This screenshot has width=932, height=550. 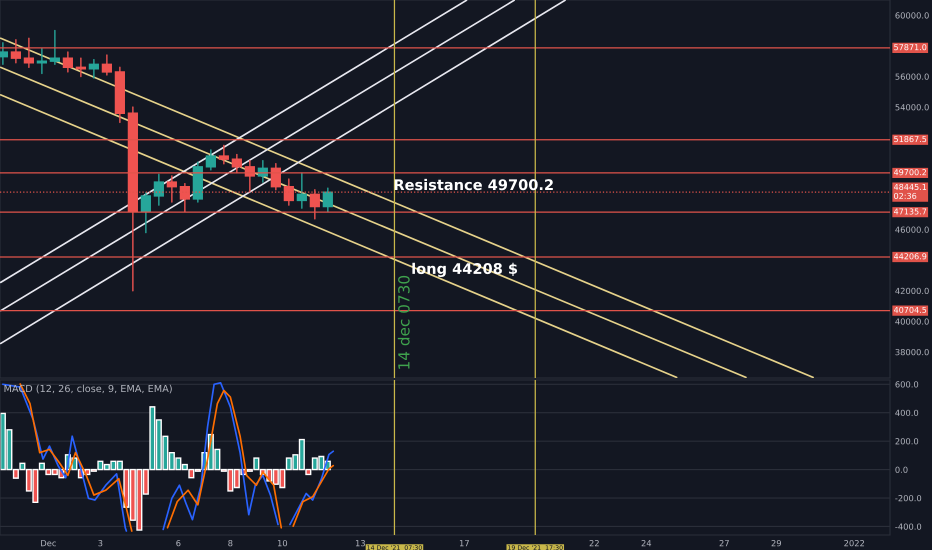 I want to click on ref-line-label: 49700.2, so click(x=910, y=172).